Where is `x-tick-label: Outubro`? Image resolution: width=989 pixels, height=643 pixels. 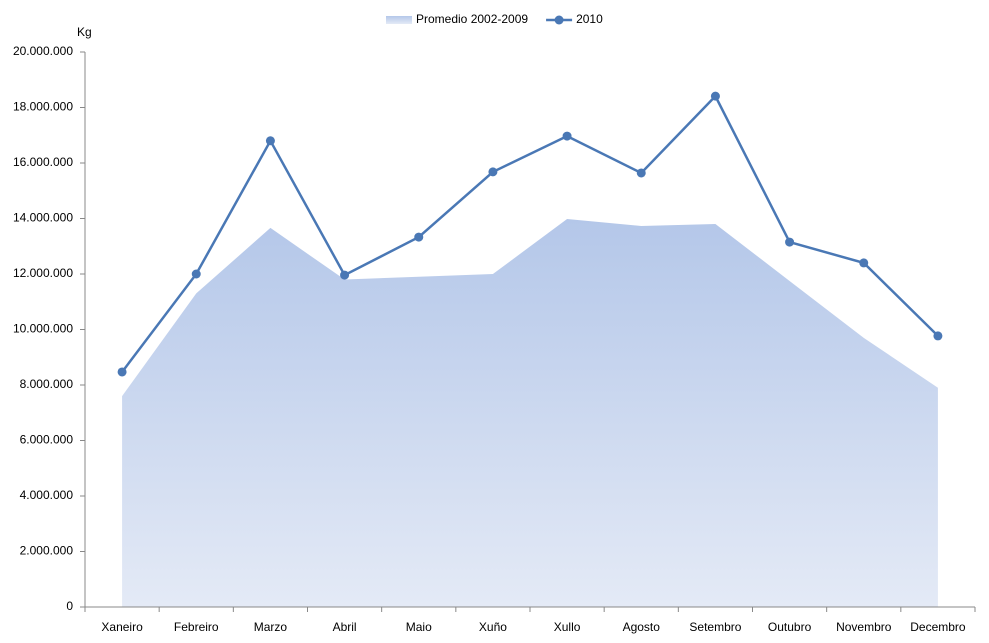 x-tick-label: Outubro is located at coordinates (790, 627).